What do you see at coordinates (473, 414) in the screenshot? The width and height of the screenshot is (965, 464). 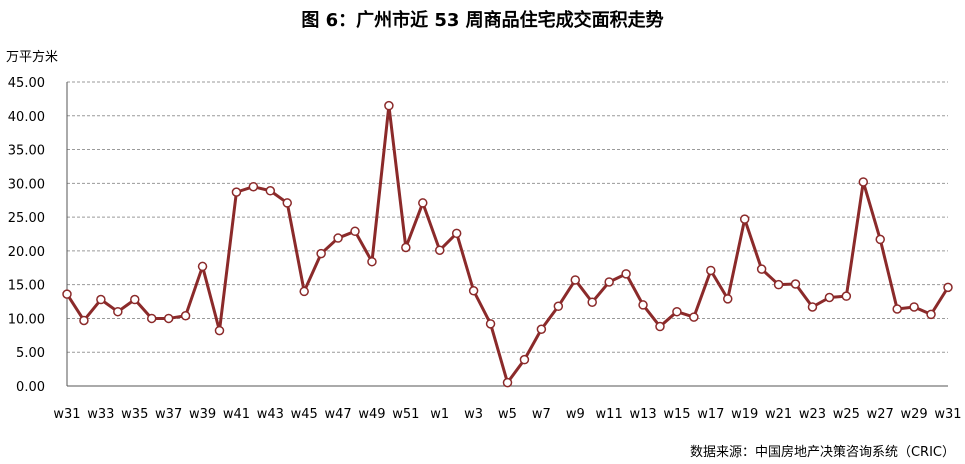 I see `x-tick-label: w3` at bounding box center [473, 414].